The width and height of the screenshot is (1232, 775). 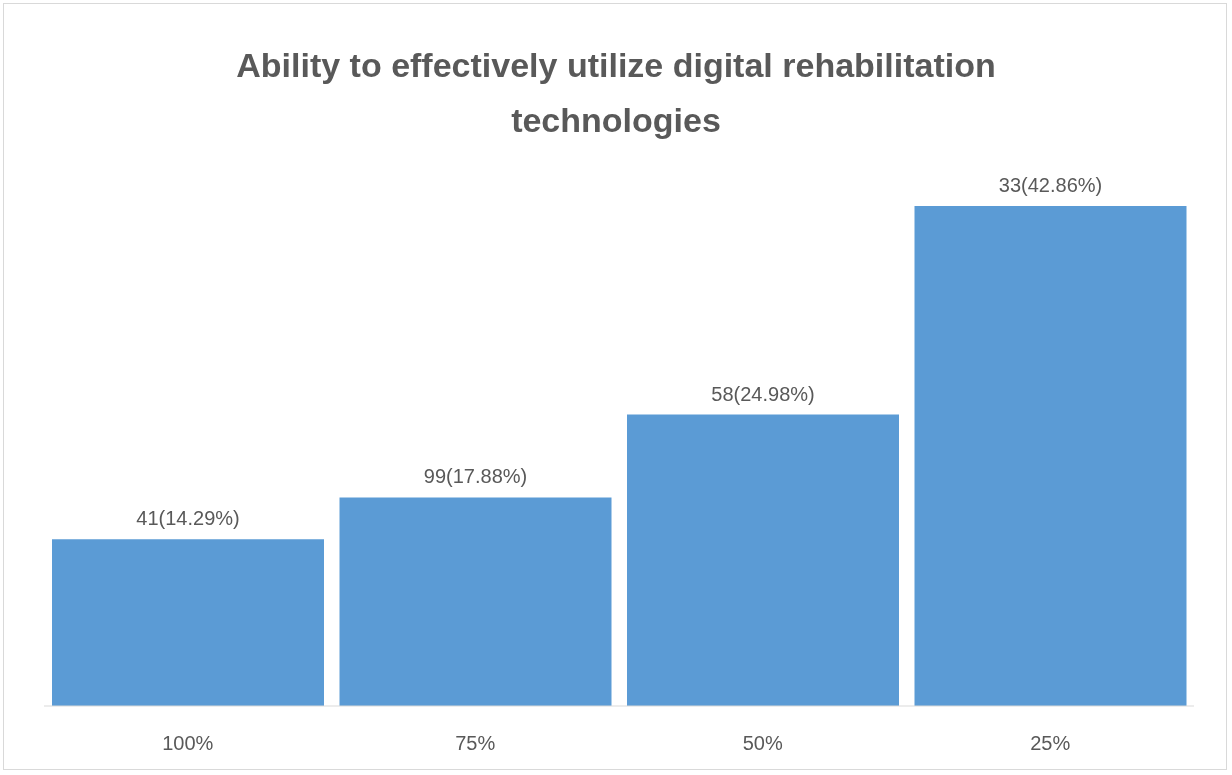 What do you see at coordinates (1050, 743) in the screenshot?
I see `x-tick-label: 25%` at bounding box center [1050, 743].